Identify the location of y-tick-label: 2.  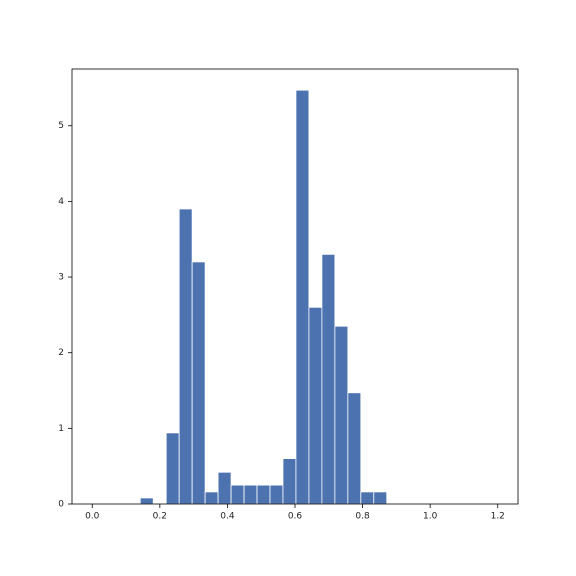
(61, 353).